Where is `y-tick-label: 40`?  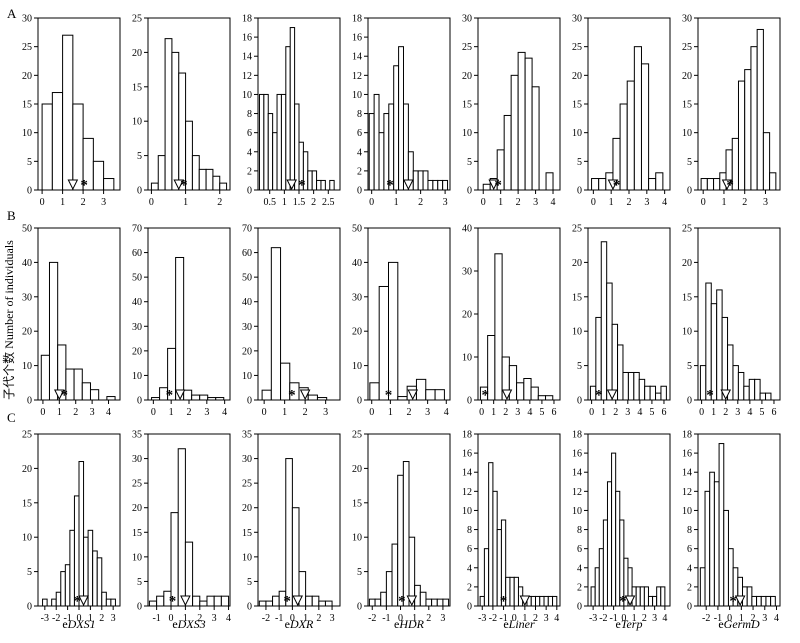
y-tick-label: 40 is located at coordinates (467, 229).